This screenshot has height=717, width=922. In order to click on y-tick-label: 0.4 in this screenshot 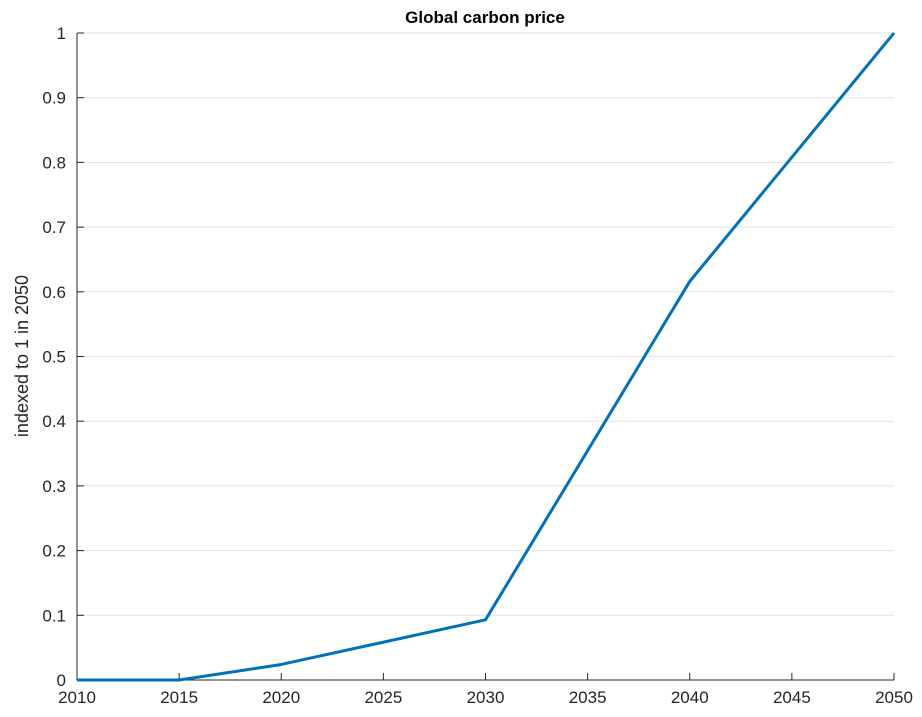, I will do `click(54, 421)`.